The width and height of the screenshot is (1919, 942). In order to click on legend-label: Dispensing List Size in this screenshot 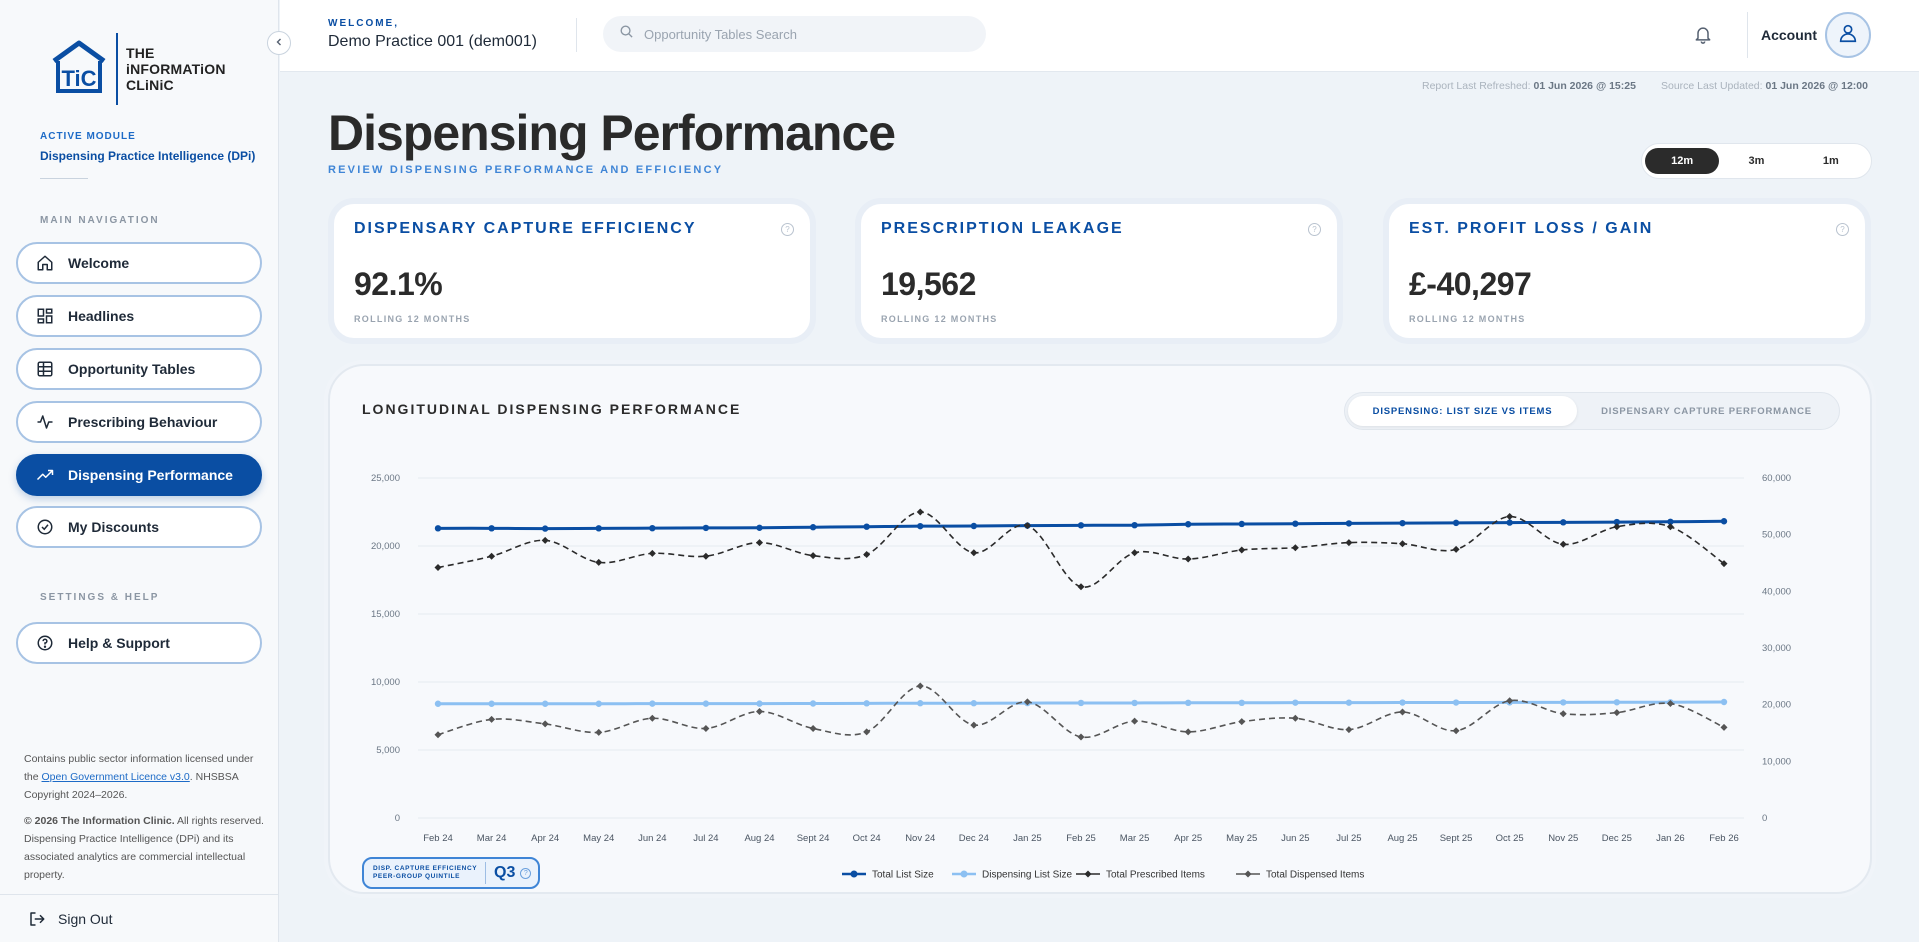, I will do `click(1027, 875)`.